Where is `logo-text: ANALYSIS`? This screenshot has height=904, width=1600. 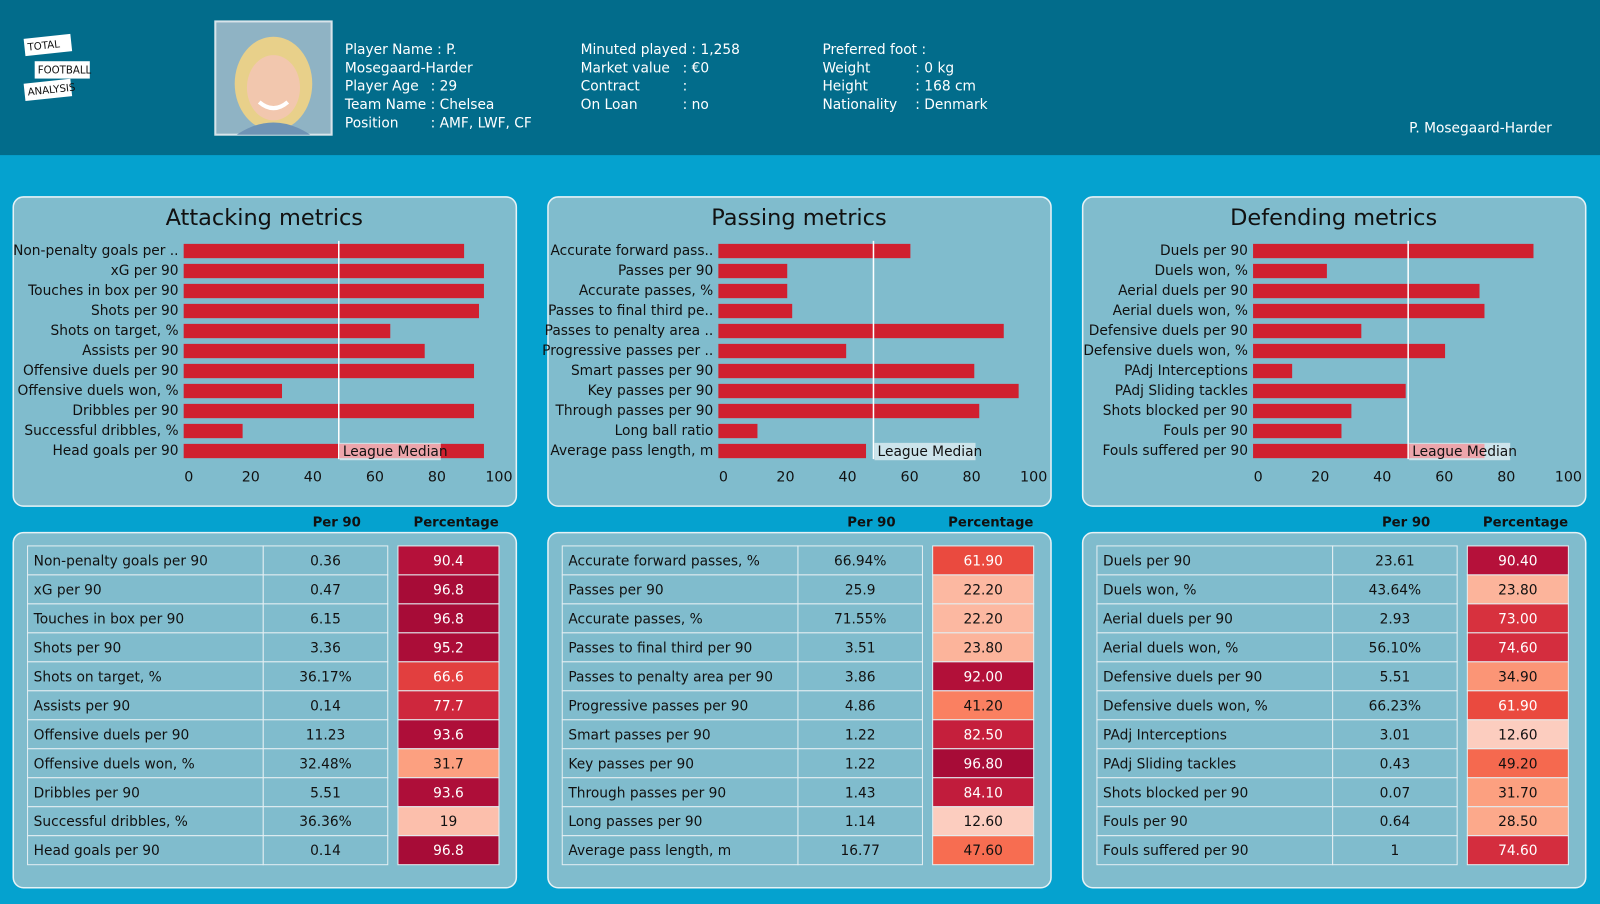
logo-text: ANALYSIS is located at coordinates (51, 91).